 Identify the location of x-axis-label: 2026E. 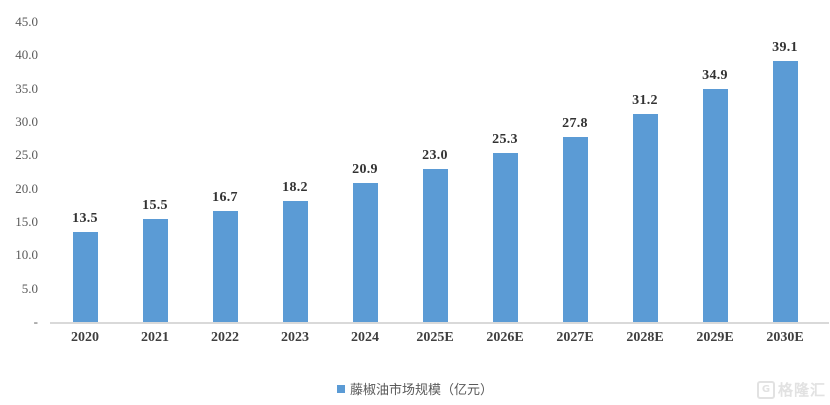
(505, 337).